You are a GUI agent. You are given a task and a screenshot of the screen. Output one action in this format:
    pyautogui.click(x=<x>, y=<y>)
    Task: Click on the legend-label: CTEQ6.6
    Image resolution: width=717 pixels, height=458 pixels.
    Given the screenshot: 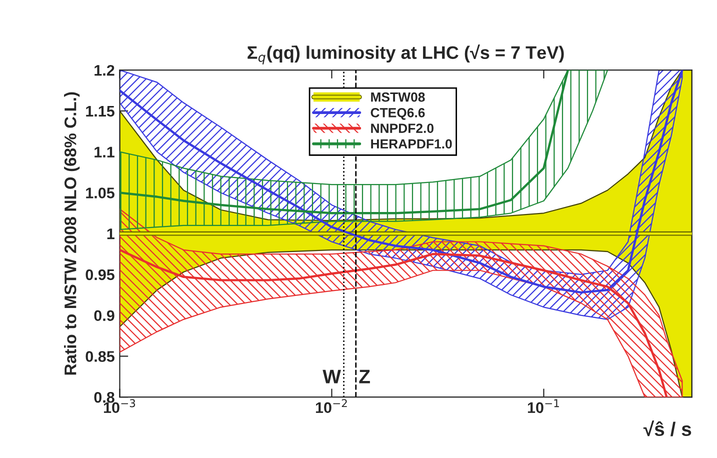 What is the action you would take?
    pyautogui.click(x=397, y=114)
    